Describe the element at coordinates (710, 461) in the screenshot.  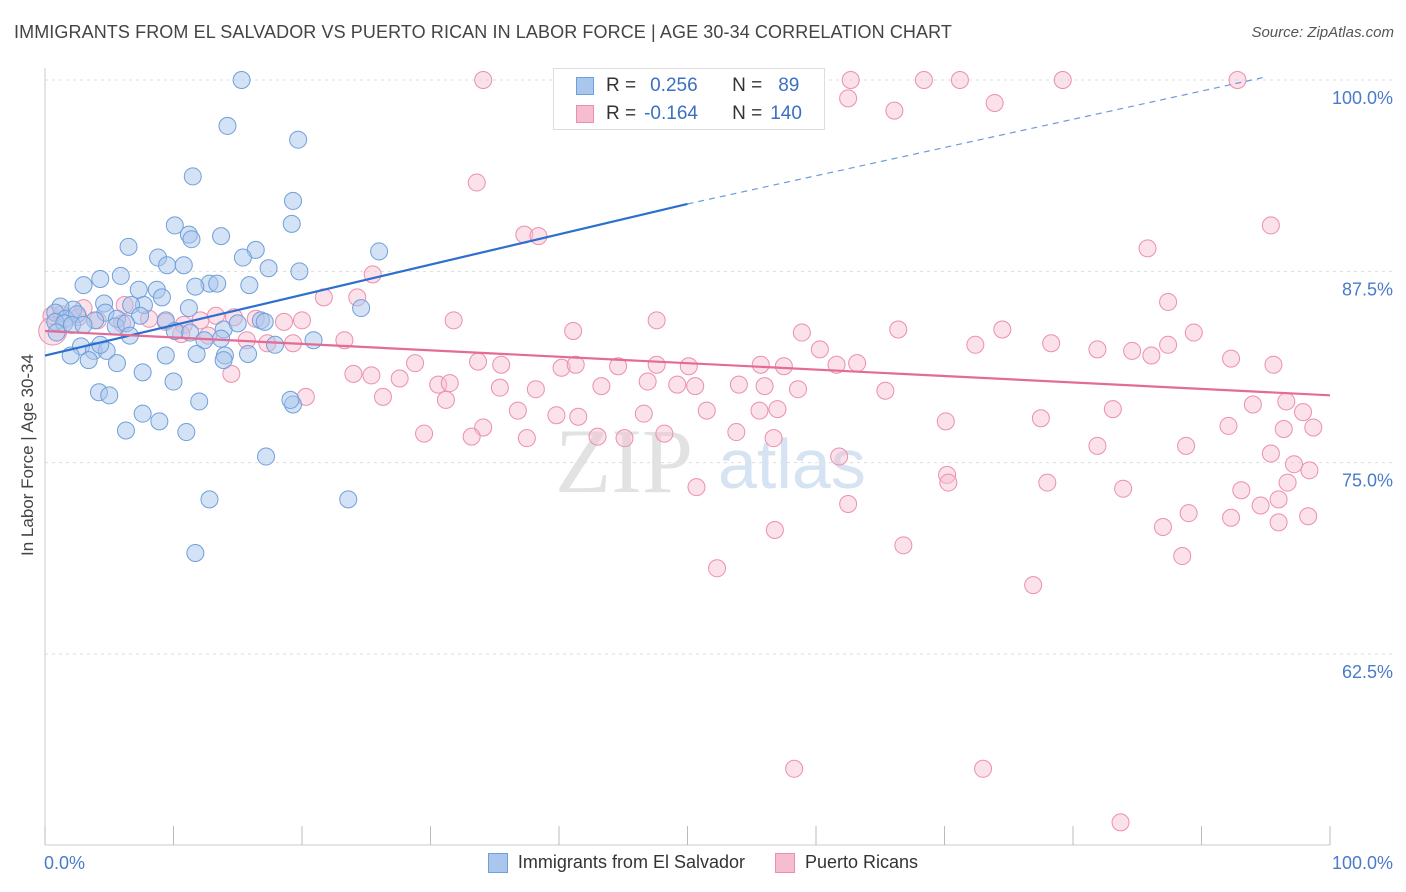
I see `watermark: ZIP atlas` at that location.